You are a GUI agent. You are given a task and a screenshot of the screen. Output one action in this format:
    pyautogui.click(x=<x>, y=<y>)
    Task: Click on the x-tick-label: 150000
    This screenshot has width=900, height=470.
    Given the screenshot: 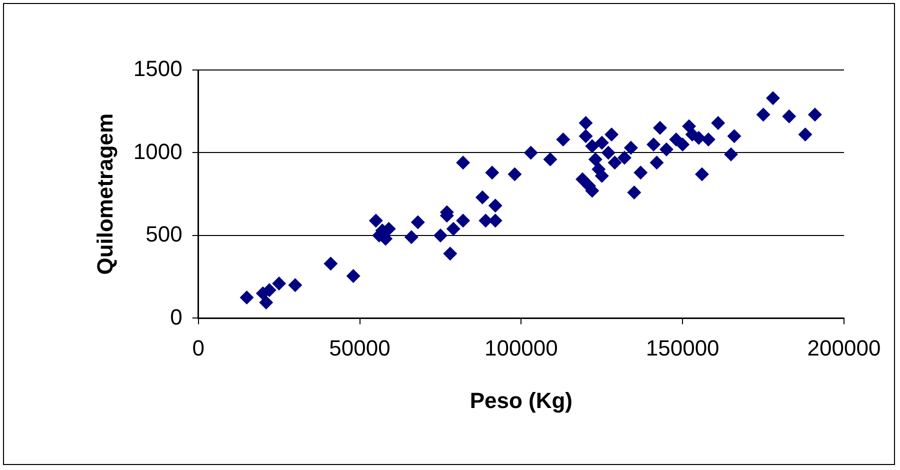 What is the action you would take?
    pyautogui.click(x=683, y=347)
    